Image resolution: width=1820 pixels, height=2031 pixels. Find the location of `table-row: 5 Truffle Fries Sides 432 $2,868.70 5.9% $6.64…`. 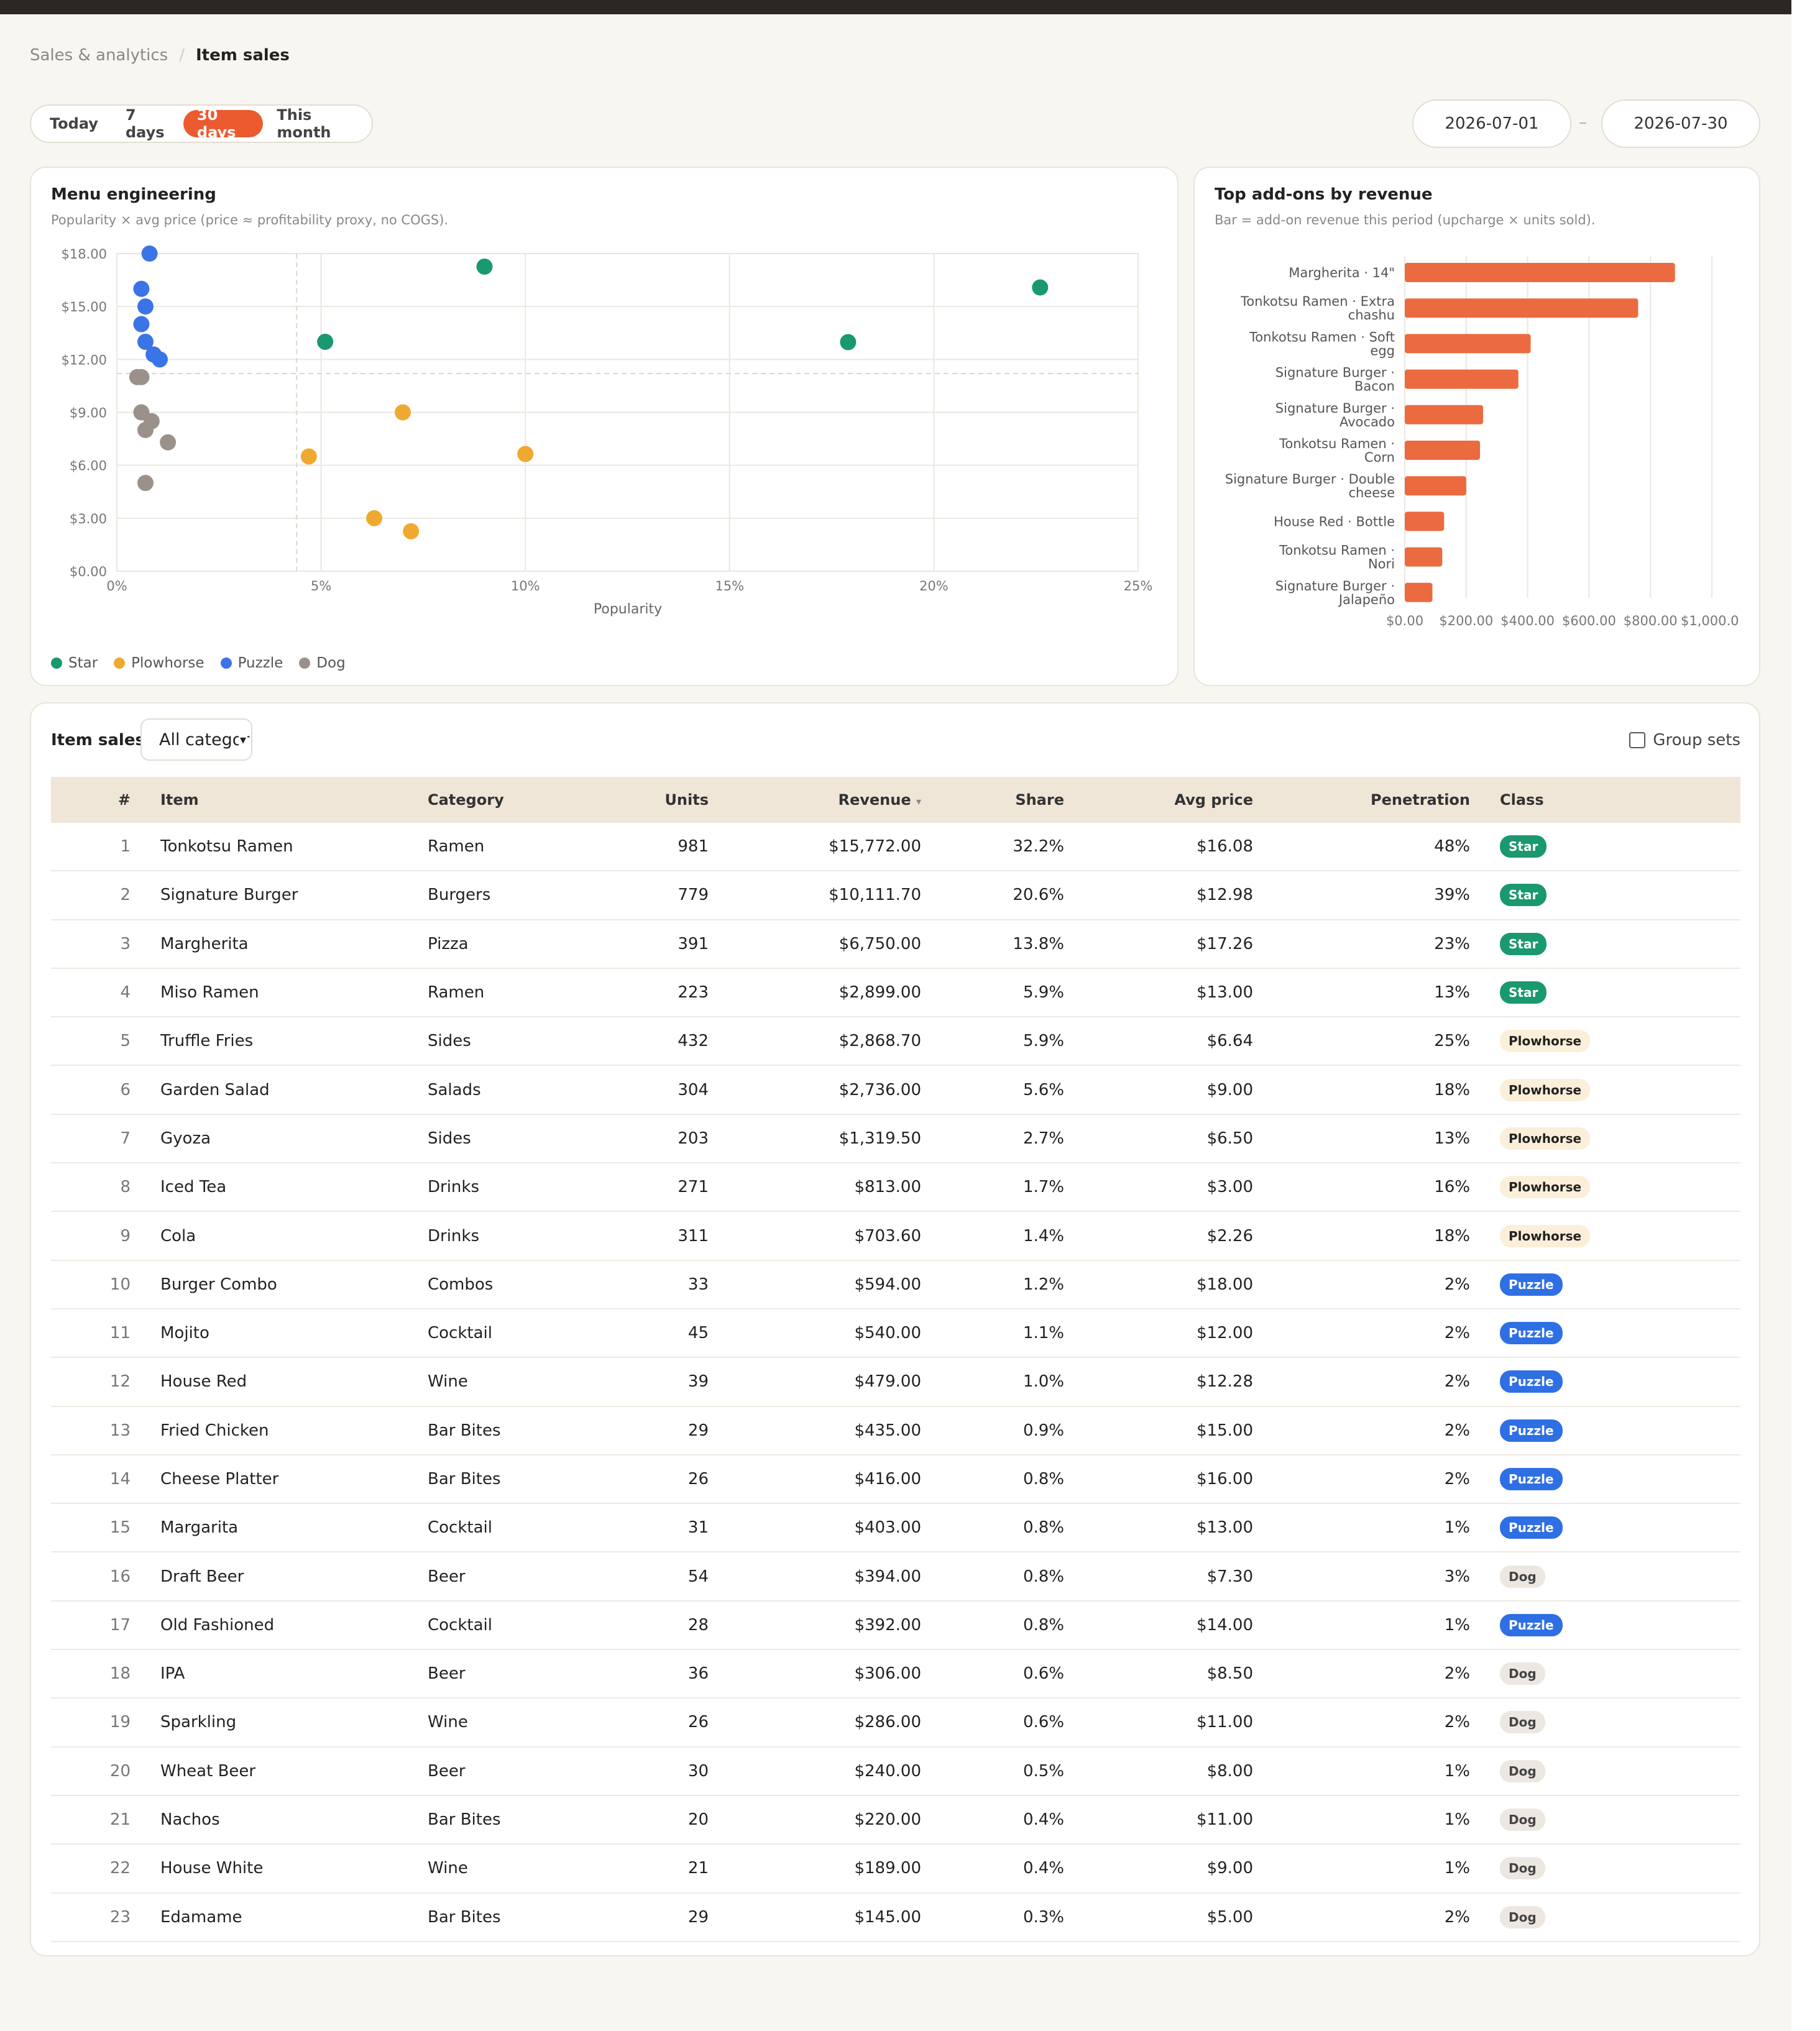

table-row: 5 Truffle Fries Sides 432 $2,868.70 5.9% $6.64… is located at coordinates (895, 1041).